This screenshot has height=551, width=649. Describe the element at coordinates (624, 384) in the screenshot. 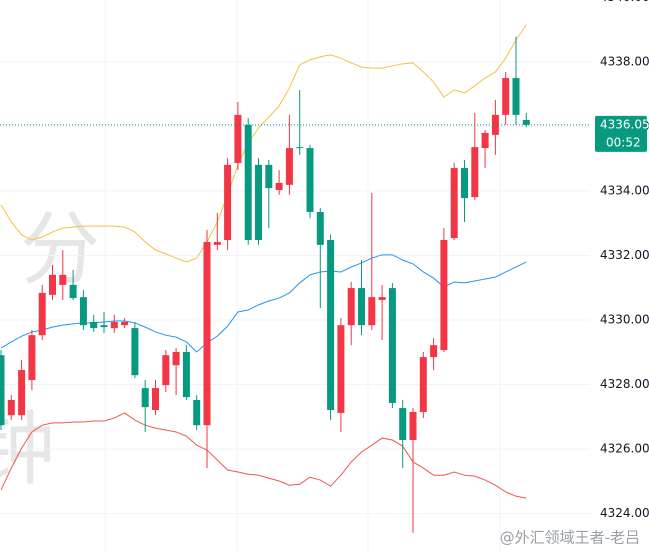

I see `y-tick-label: 4328.00` at that location.